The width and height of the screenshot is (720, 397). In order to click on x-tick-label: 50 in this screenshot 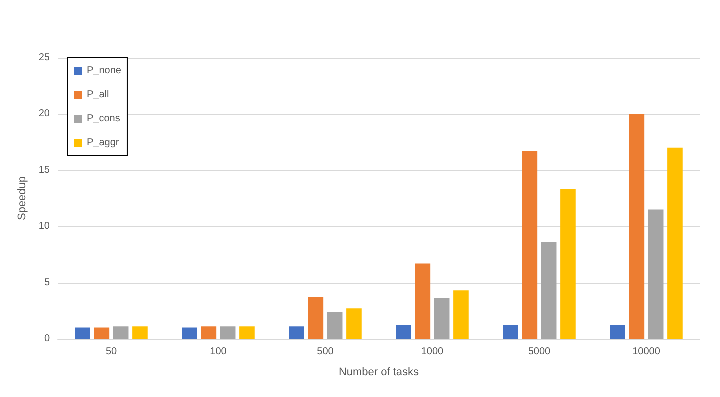, I will do `click(112, 352)`.